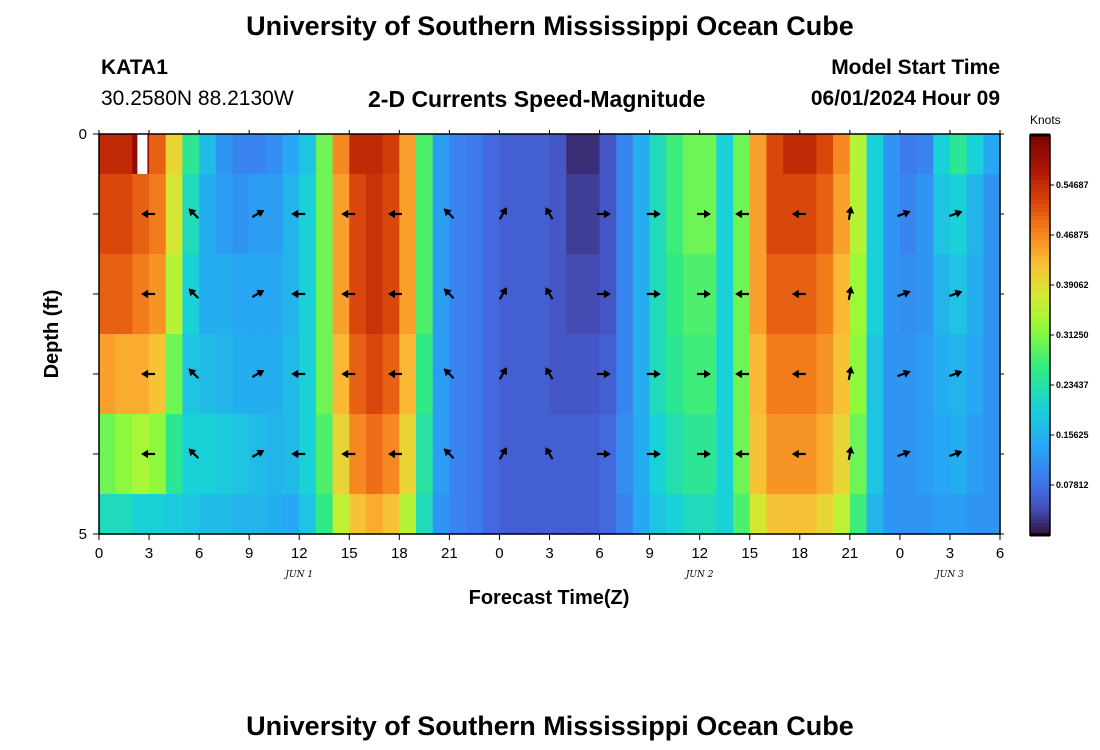 The image size is (1100, 750). I want to click on day-label: JUN 1, so click(298, 575).